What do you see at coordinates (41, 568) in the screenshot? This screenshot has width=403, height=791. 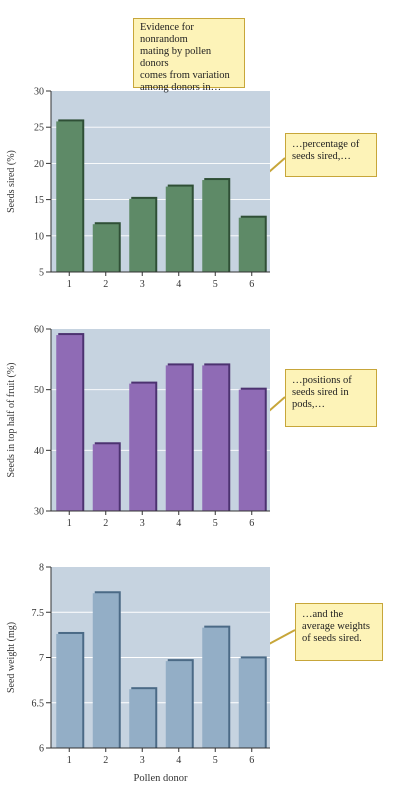 I see `y-tick-label: 8` at bounding box center [41, 568].